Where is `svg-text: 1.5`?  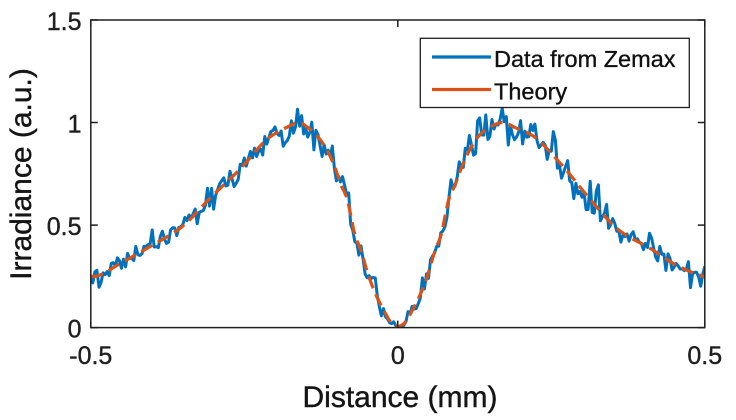 svg-text: 1.5 is located at coordinates (64, 22).